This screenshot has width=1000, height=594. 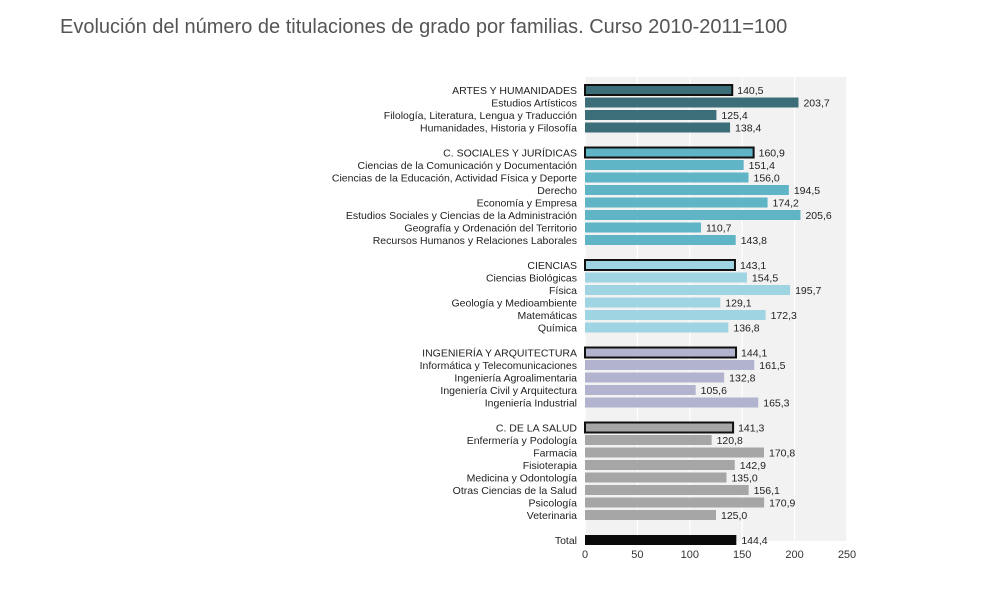 I want to click on group-label: C. DE LA SALUD, so click(x=537, y=429).